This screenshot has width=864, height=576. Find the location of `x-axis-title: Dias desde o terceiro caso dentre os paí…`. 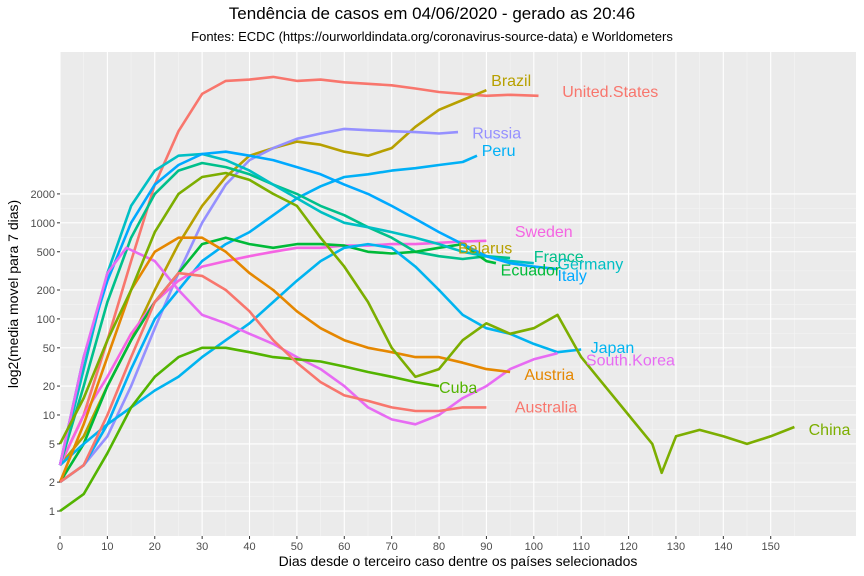

x-axis-title: Dias desde o terceiro caso dentre os paí… is located at coordinates (458, 561).